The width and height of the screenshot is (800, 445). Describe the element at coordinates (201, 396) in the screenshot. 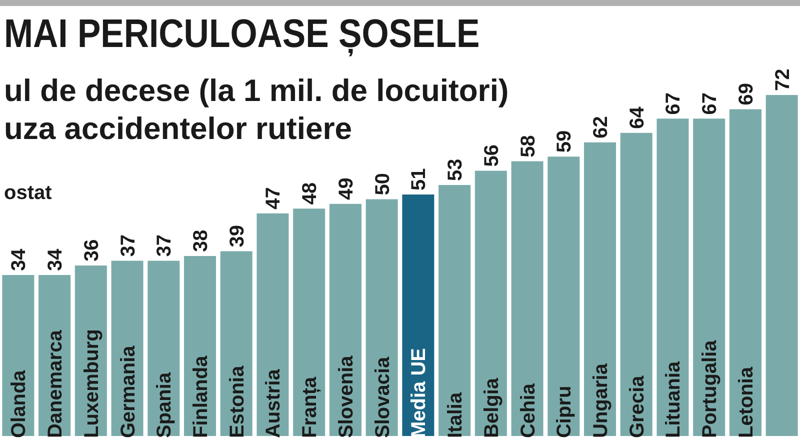

I see `x-tick-label: Finlanda` at that location.